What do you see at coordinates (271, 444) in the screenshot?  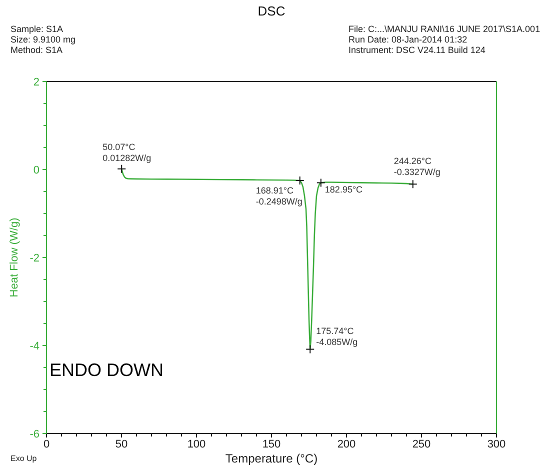 I see `x-tick-label: 150` at bounding box center [271, 444].